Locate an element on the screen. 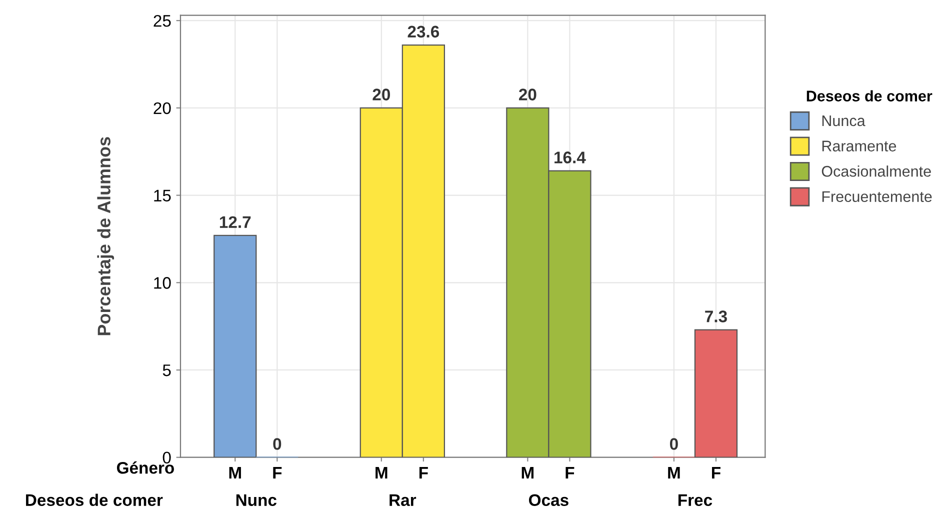 This screenshot has width=940, height=511. text: Nunc is located at coordinates (256, 500).